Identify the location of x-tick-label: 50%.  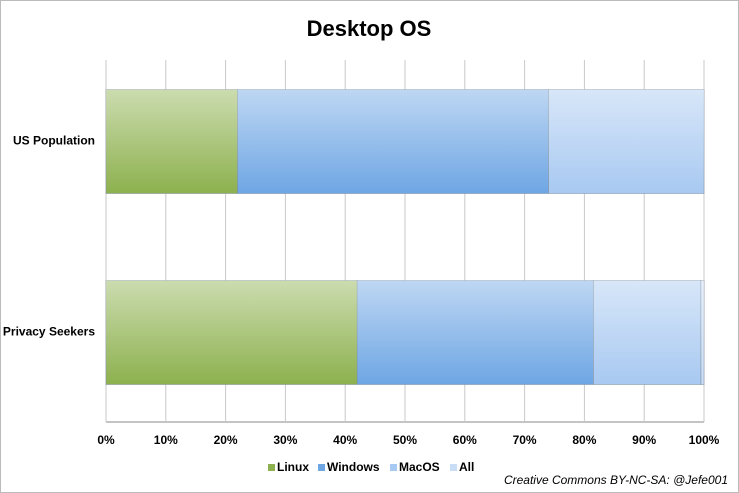
(405, 440).